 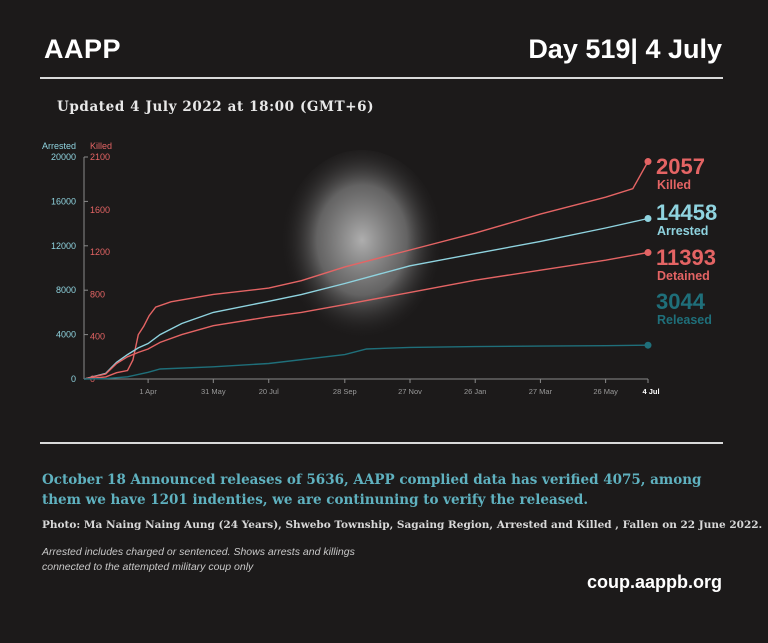 I want to click on right-tick-label: 1600, so click(x=100, y=210).